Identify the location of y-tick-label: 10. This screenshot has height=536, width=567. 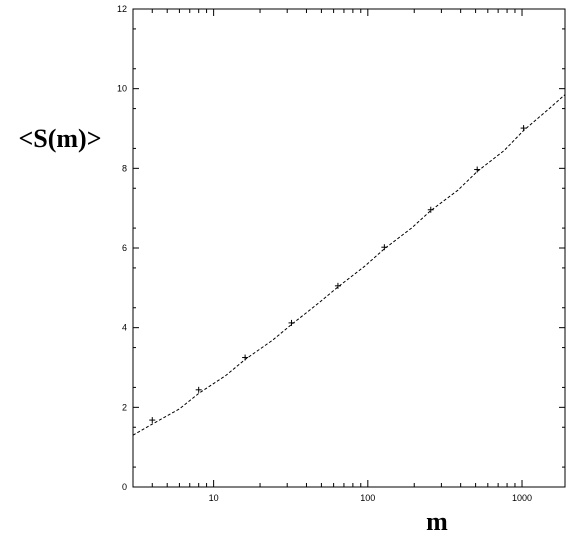
(122, 89).